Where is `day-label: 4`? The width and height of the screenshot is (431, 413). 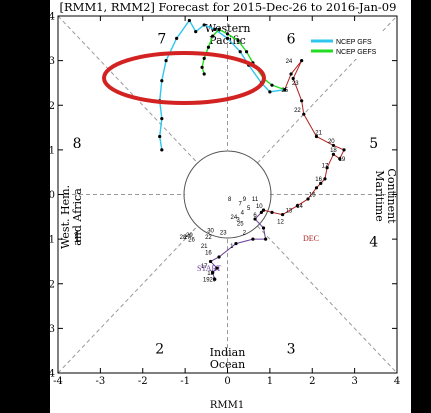
day-label: 4 is located at coordinates (243, 214).